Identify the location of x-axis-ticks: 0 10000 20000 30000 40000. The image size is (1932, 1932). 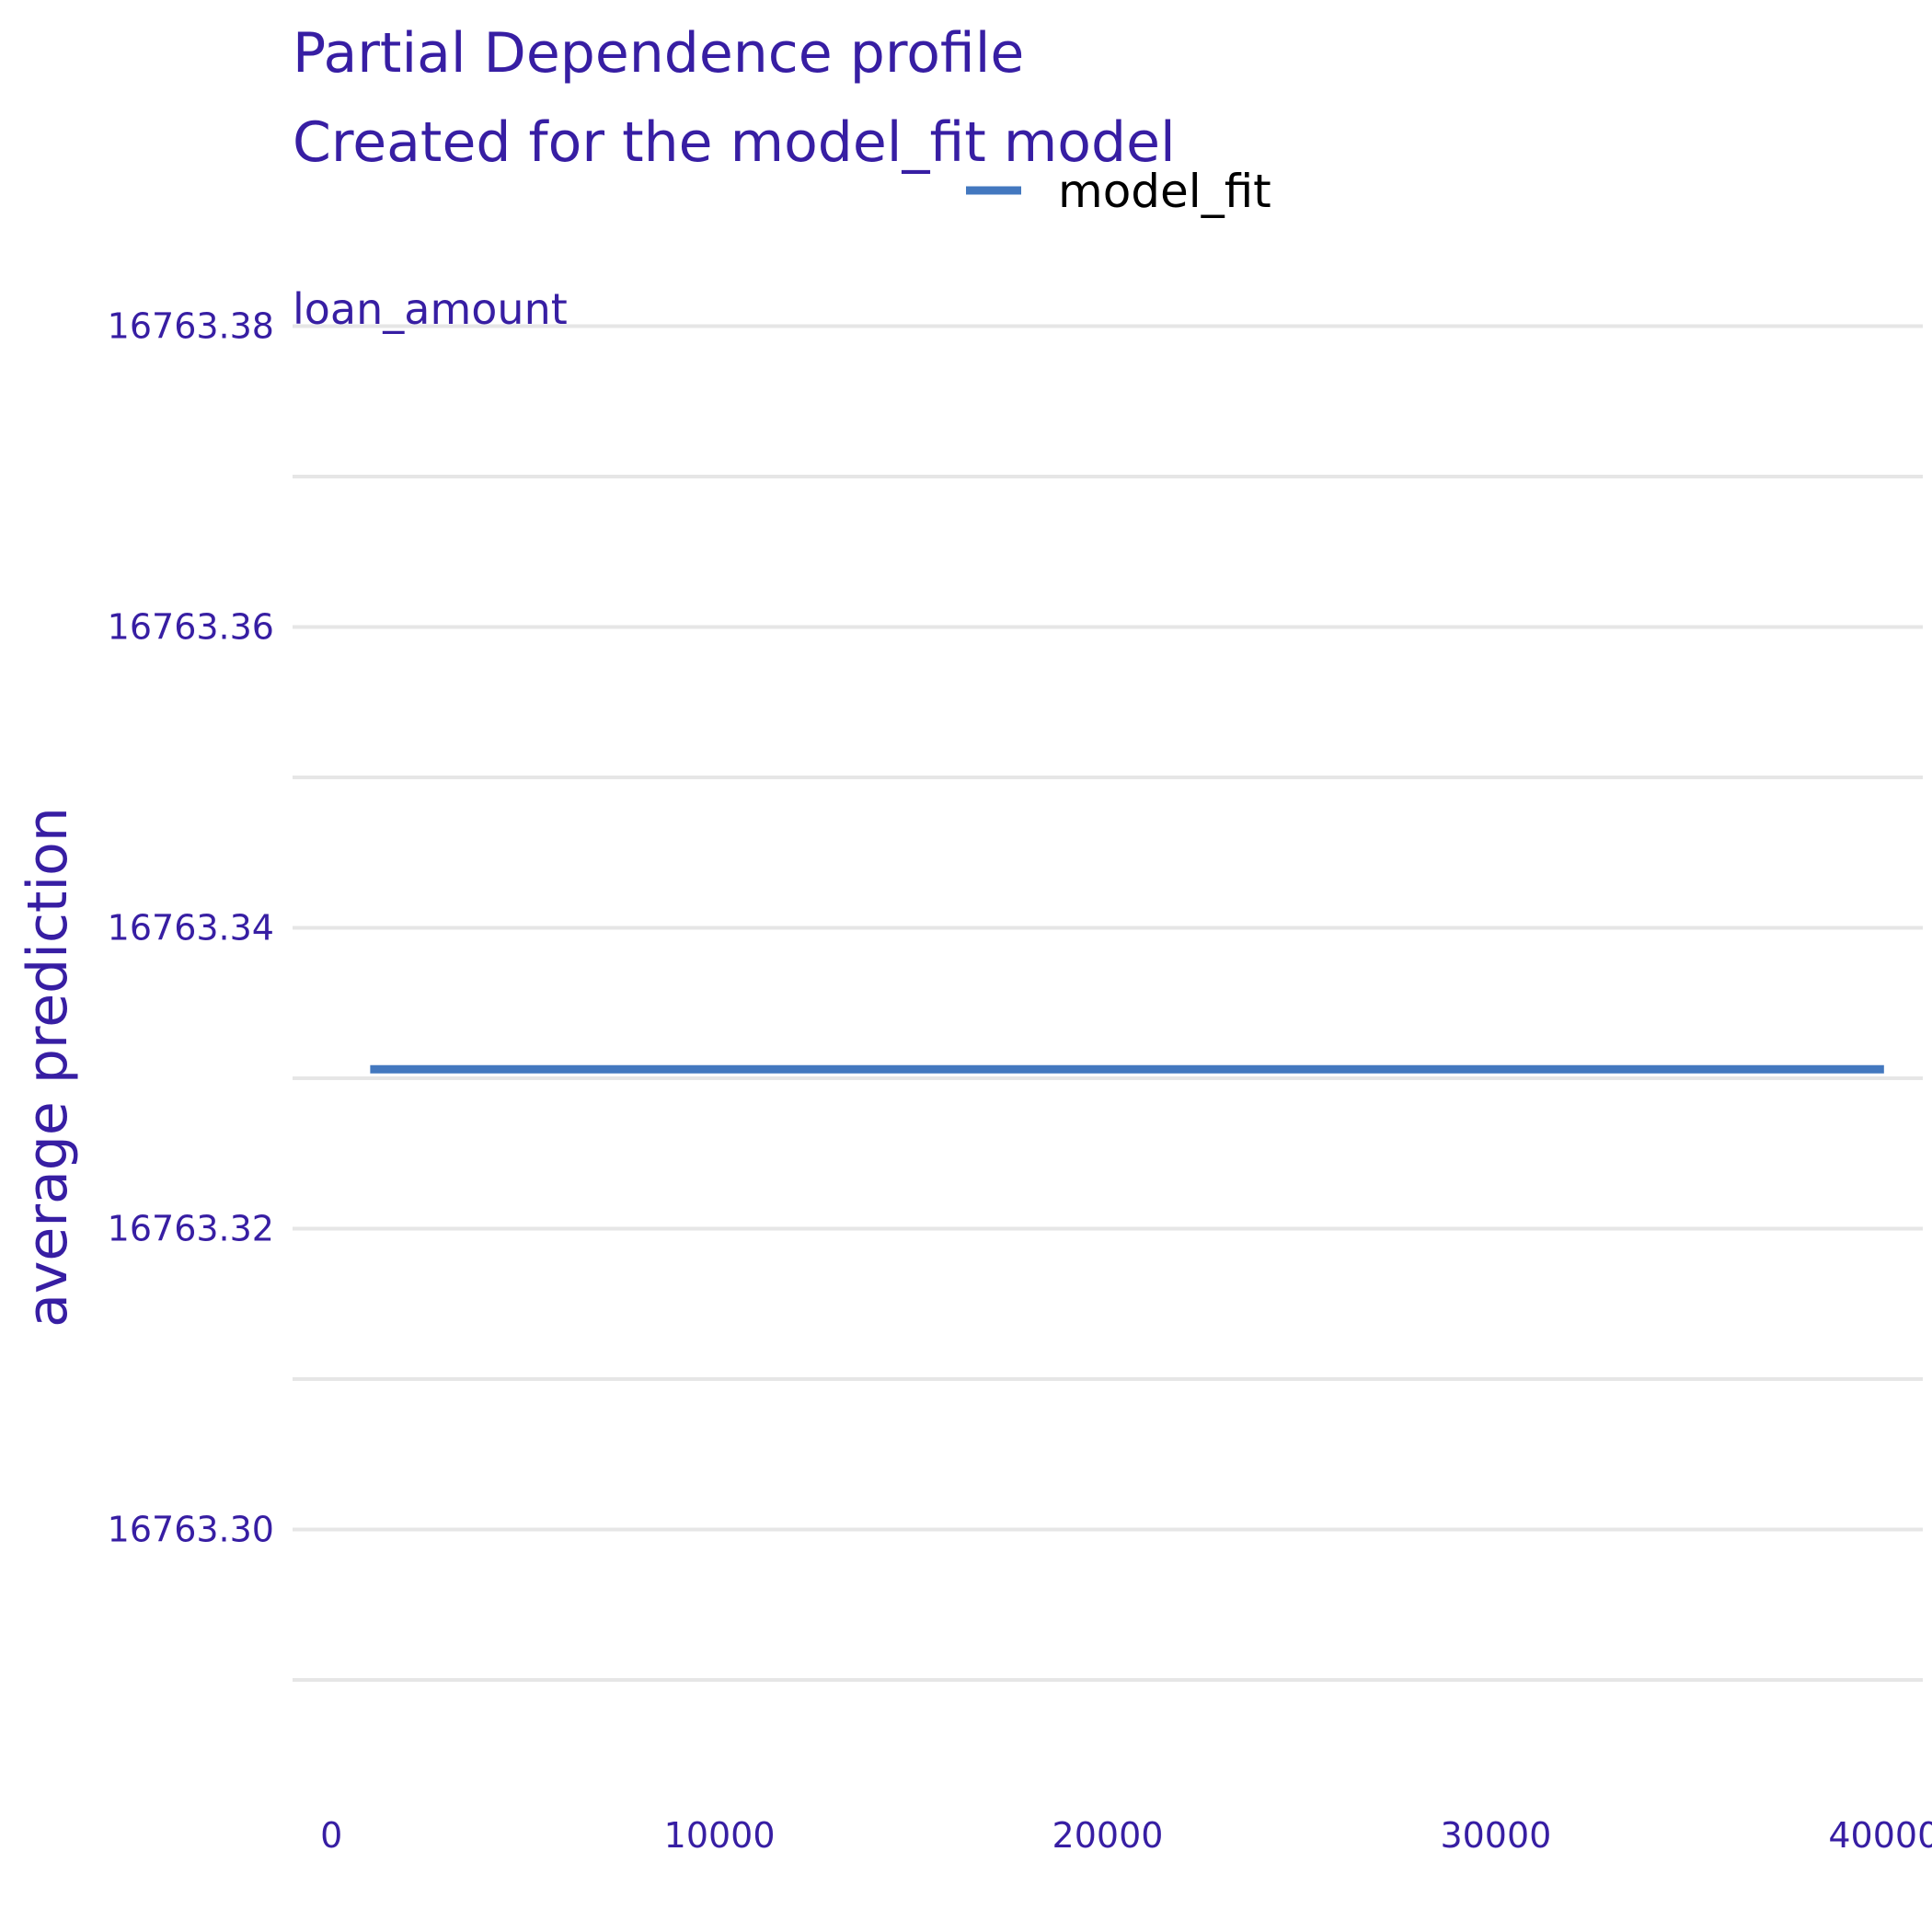
(1126, 1835).